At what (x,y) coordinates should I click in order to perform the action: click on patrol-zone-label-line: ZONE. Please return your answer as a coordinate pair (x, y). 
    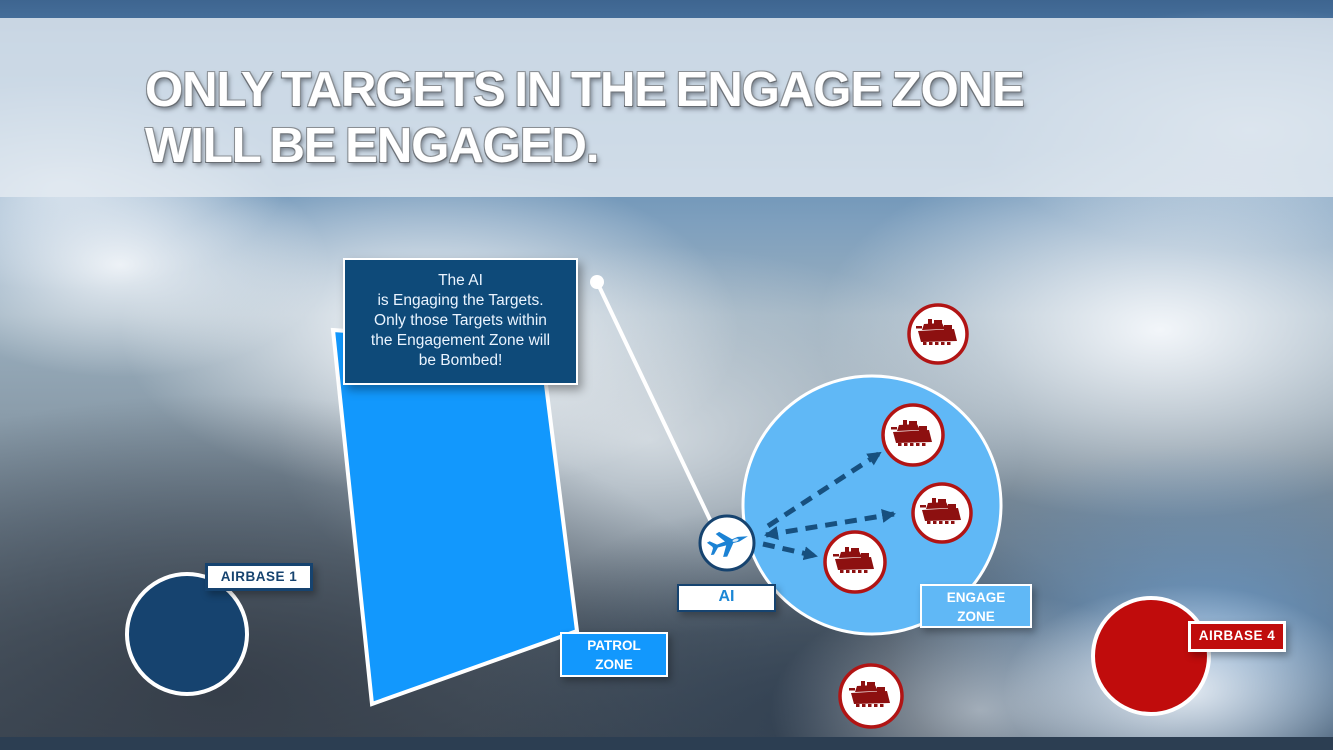
    Looking at the image, I should click on (614, 664).